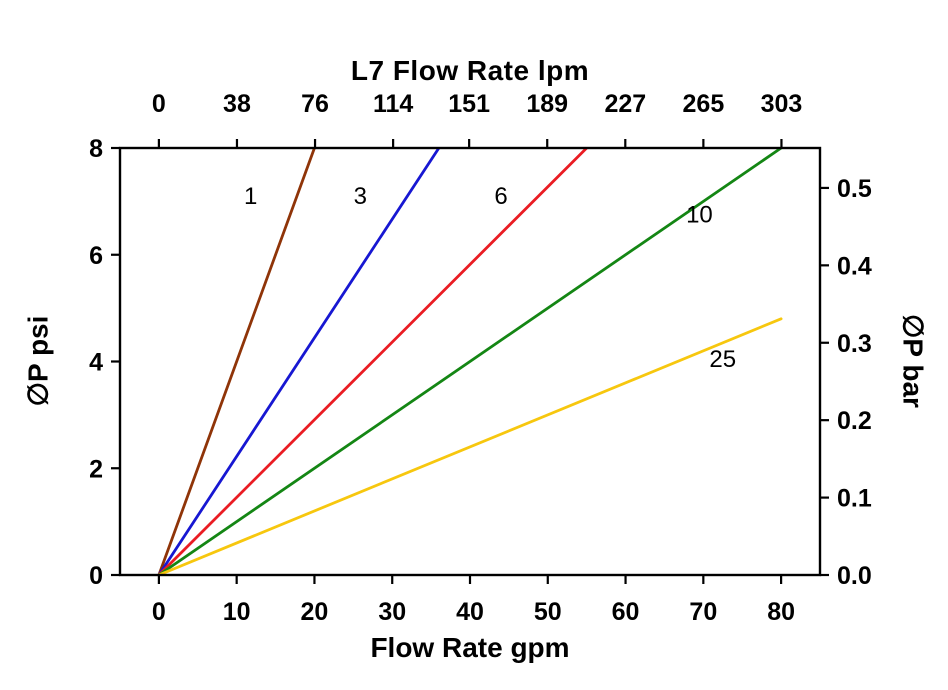  Describe the element at coordinates (38, 361) in the screenshot. I see `y-axis-label-left: ∅P psi` at that location.